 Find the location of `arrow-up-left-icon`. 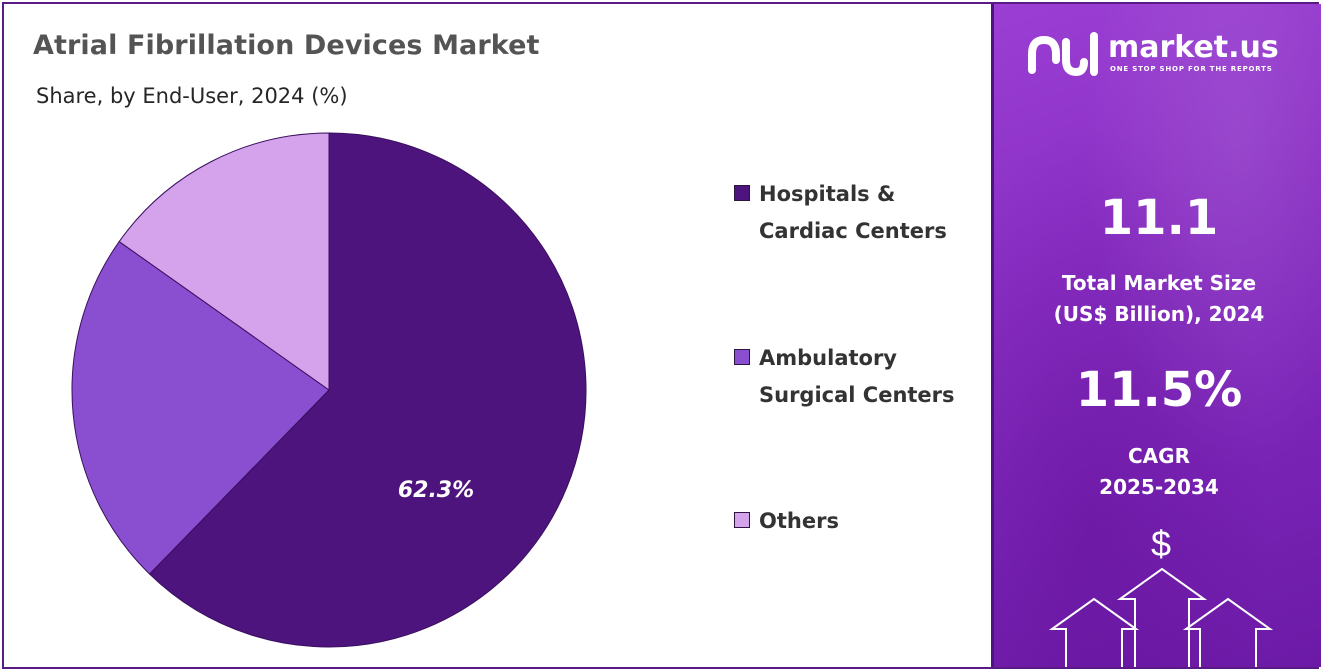

arrow-up-left-icon is located at coordinates (1094, 632).